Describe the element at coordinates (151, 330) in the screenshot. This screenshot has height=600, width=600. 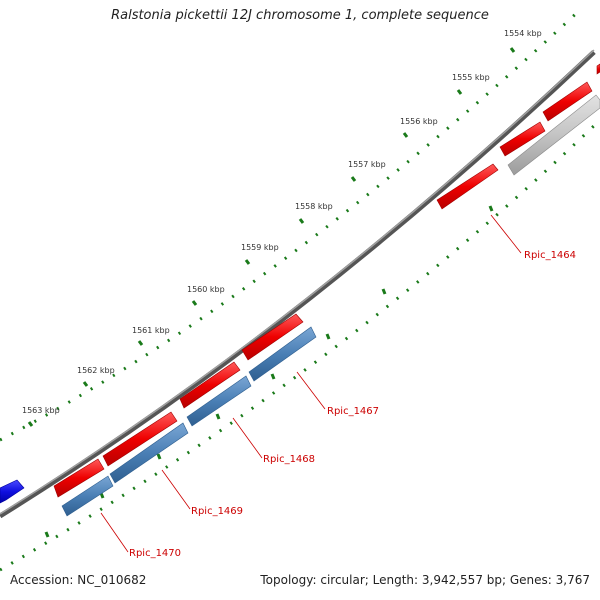
I see `tick-label: 1561 kbp` at that location.